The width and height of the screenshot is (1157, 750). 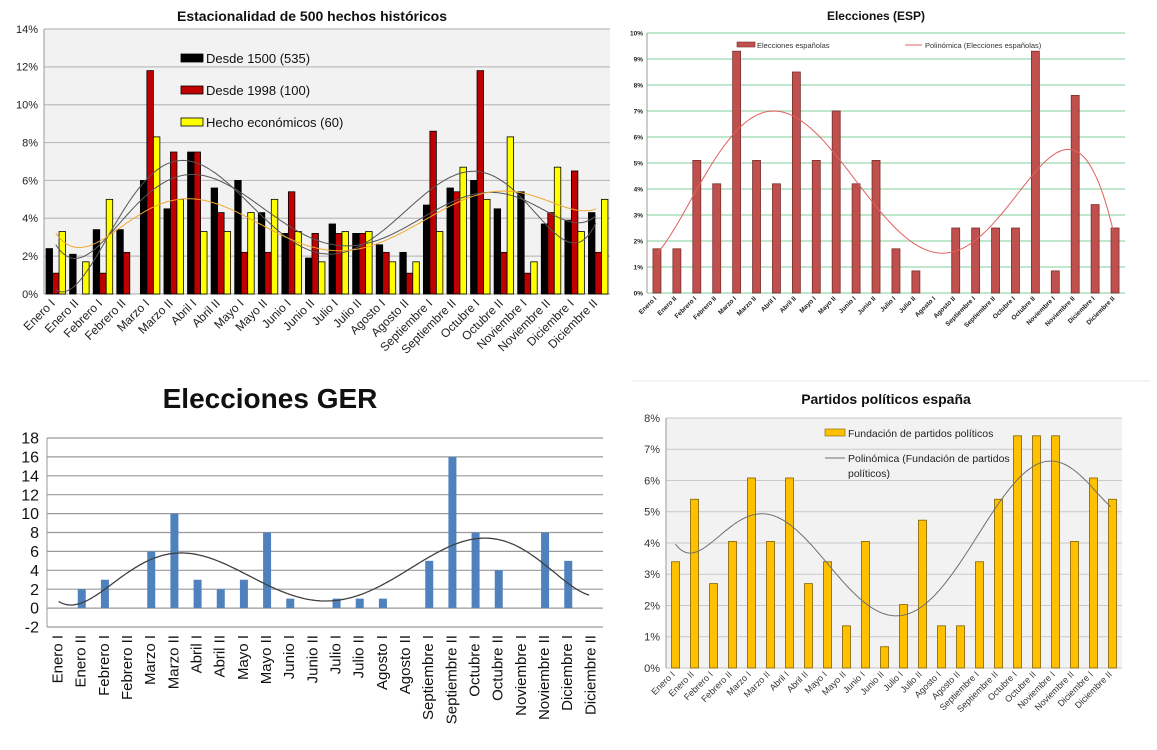 I want to click on bar-hecho-econ-micos-60--18, so click(x=487, y=246).